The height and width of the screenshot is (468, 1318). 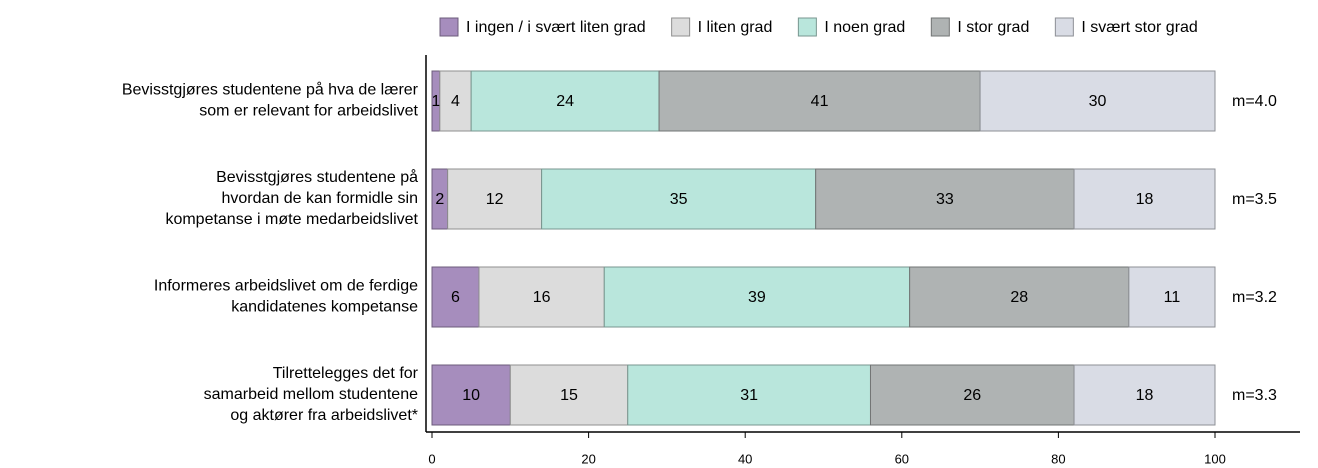 What do you see at coordinates (471, 395) in the screenshot?
I see `data-label: 10` at bounding box center [471, 395].